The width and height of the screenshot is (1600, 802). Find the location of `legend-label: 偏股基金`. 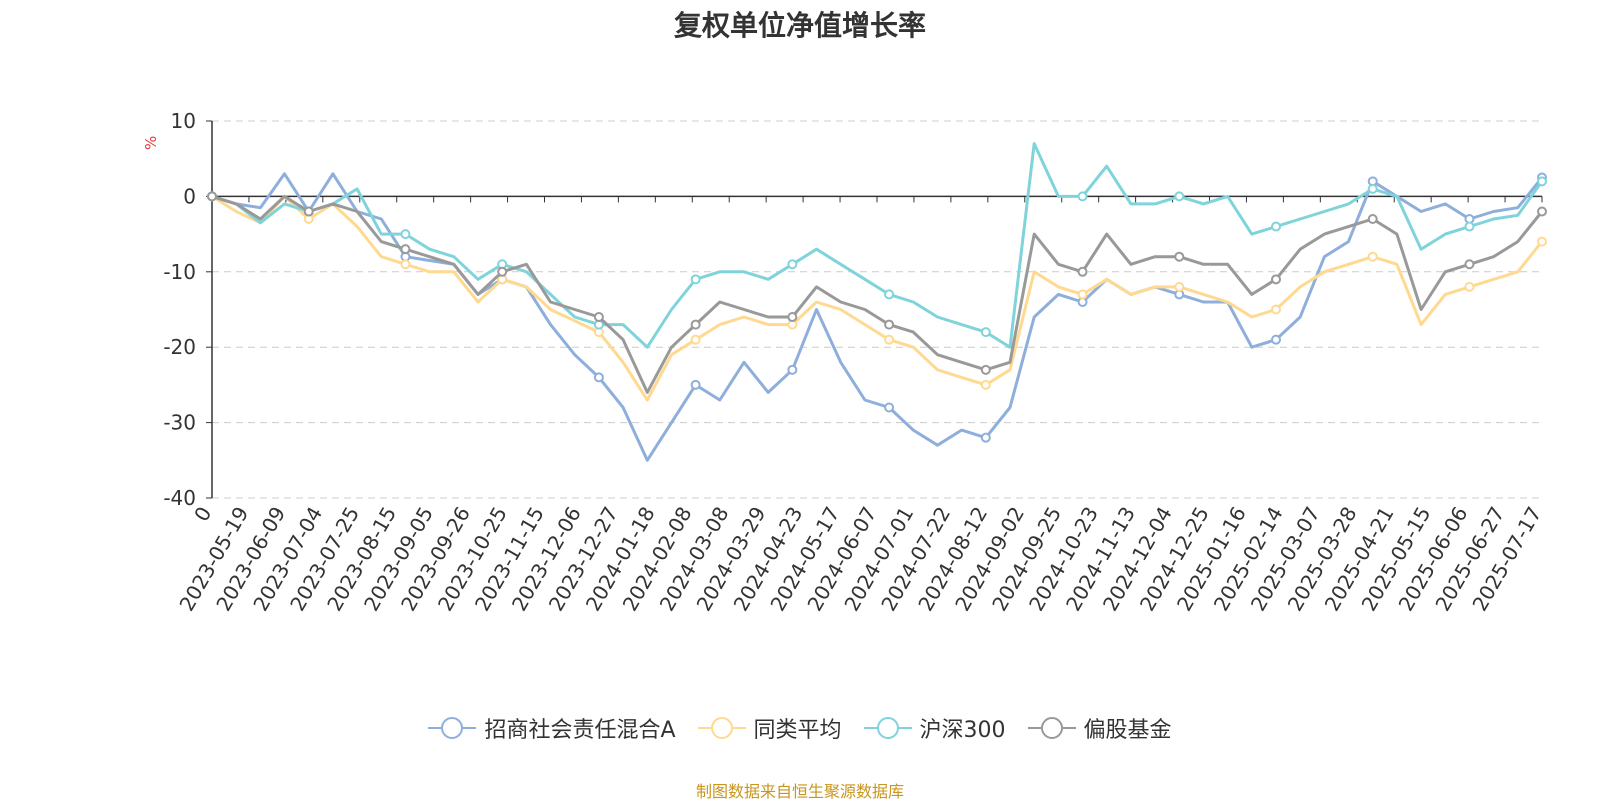

legend-label: 偏股基金 is located at coordinates (1127, 730).